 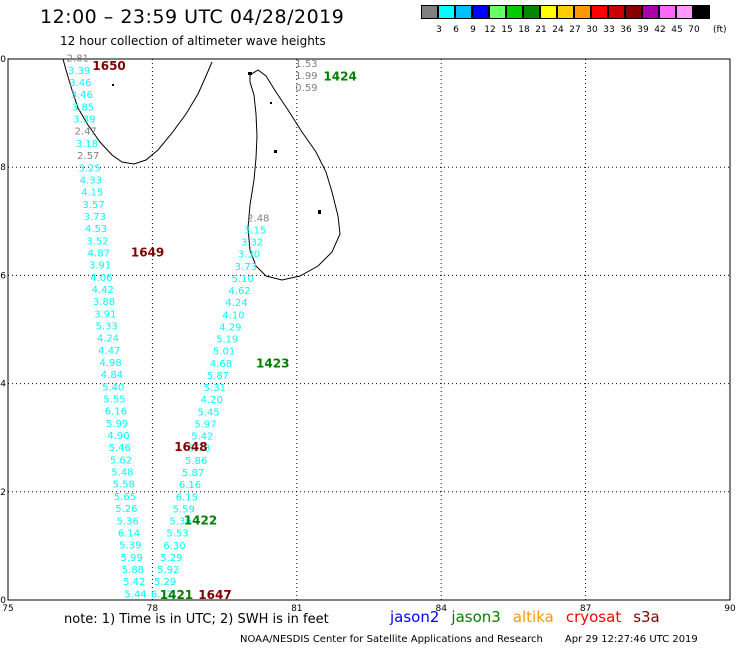 What do you see at coordinates (192, 17) in the screenshot?
I see `chart-title: 12:00 – 23:59 UTC 04/28/2019` at bounding box center [192, 17].